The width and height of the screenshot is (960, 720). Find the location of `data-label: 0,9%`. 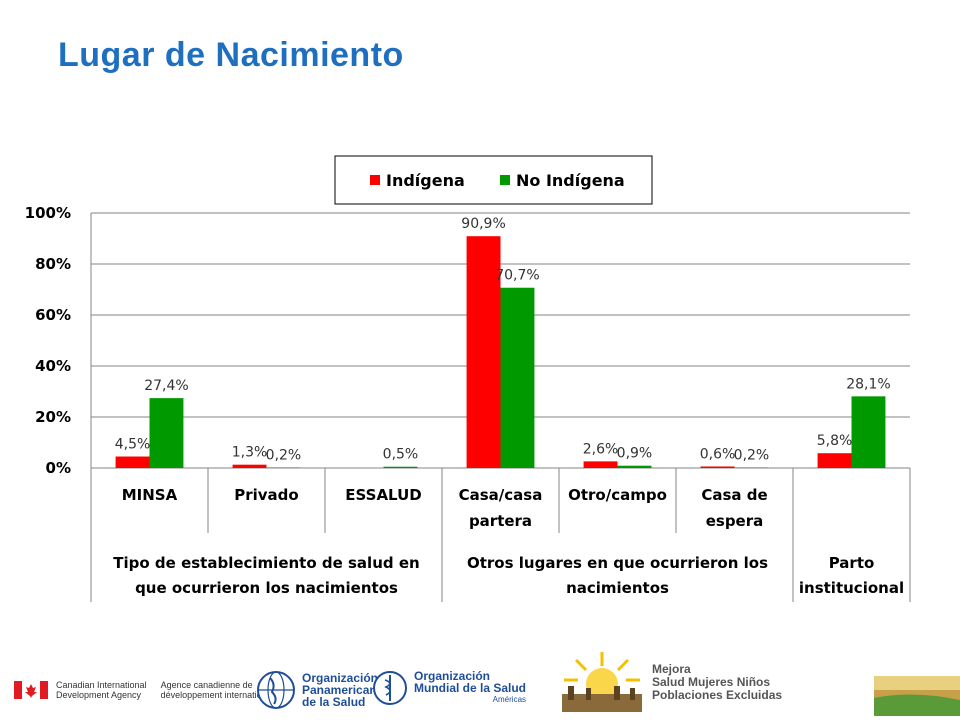

data-label: 0,9% is located at coordinates (635, 454).